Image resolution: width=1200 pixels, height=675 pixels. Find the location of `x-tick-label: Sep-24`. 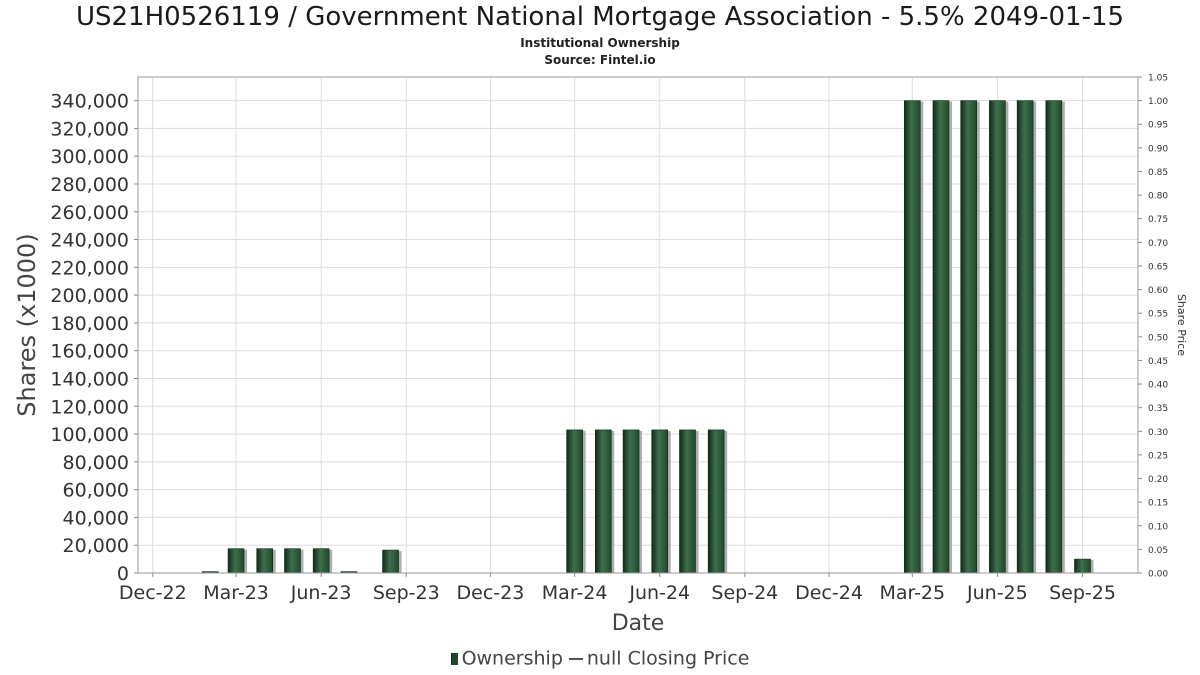

x-tick-label: Sep-24 is located at coordinates (744, 593).